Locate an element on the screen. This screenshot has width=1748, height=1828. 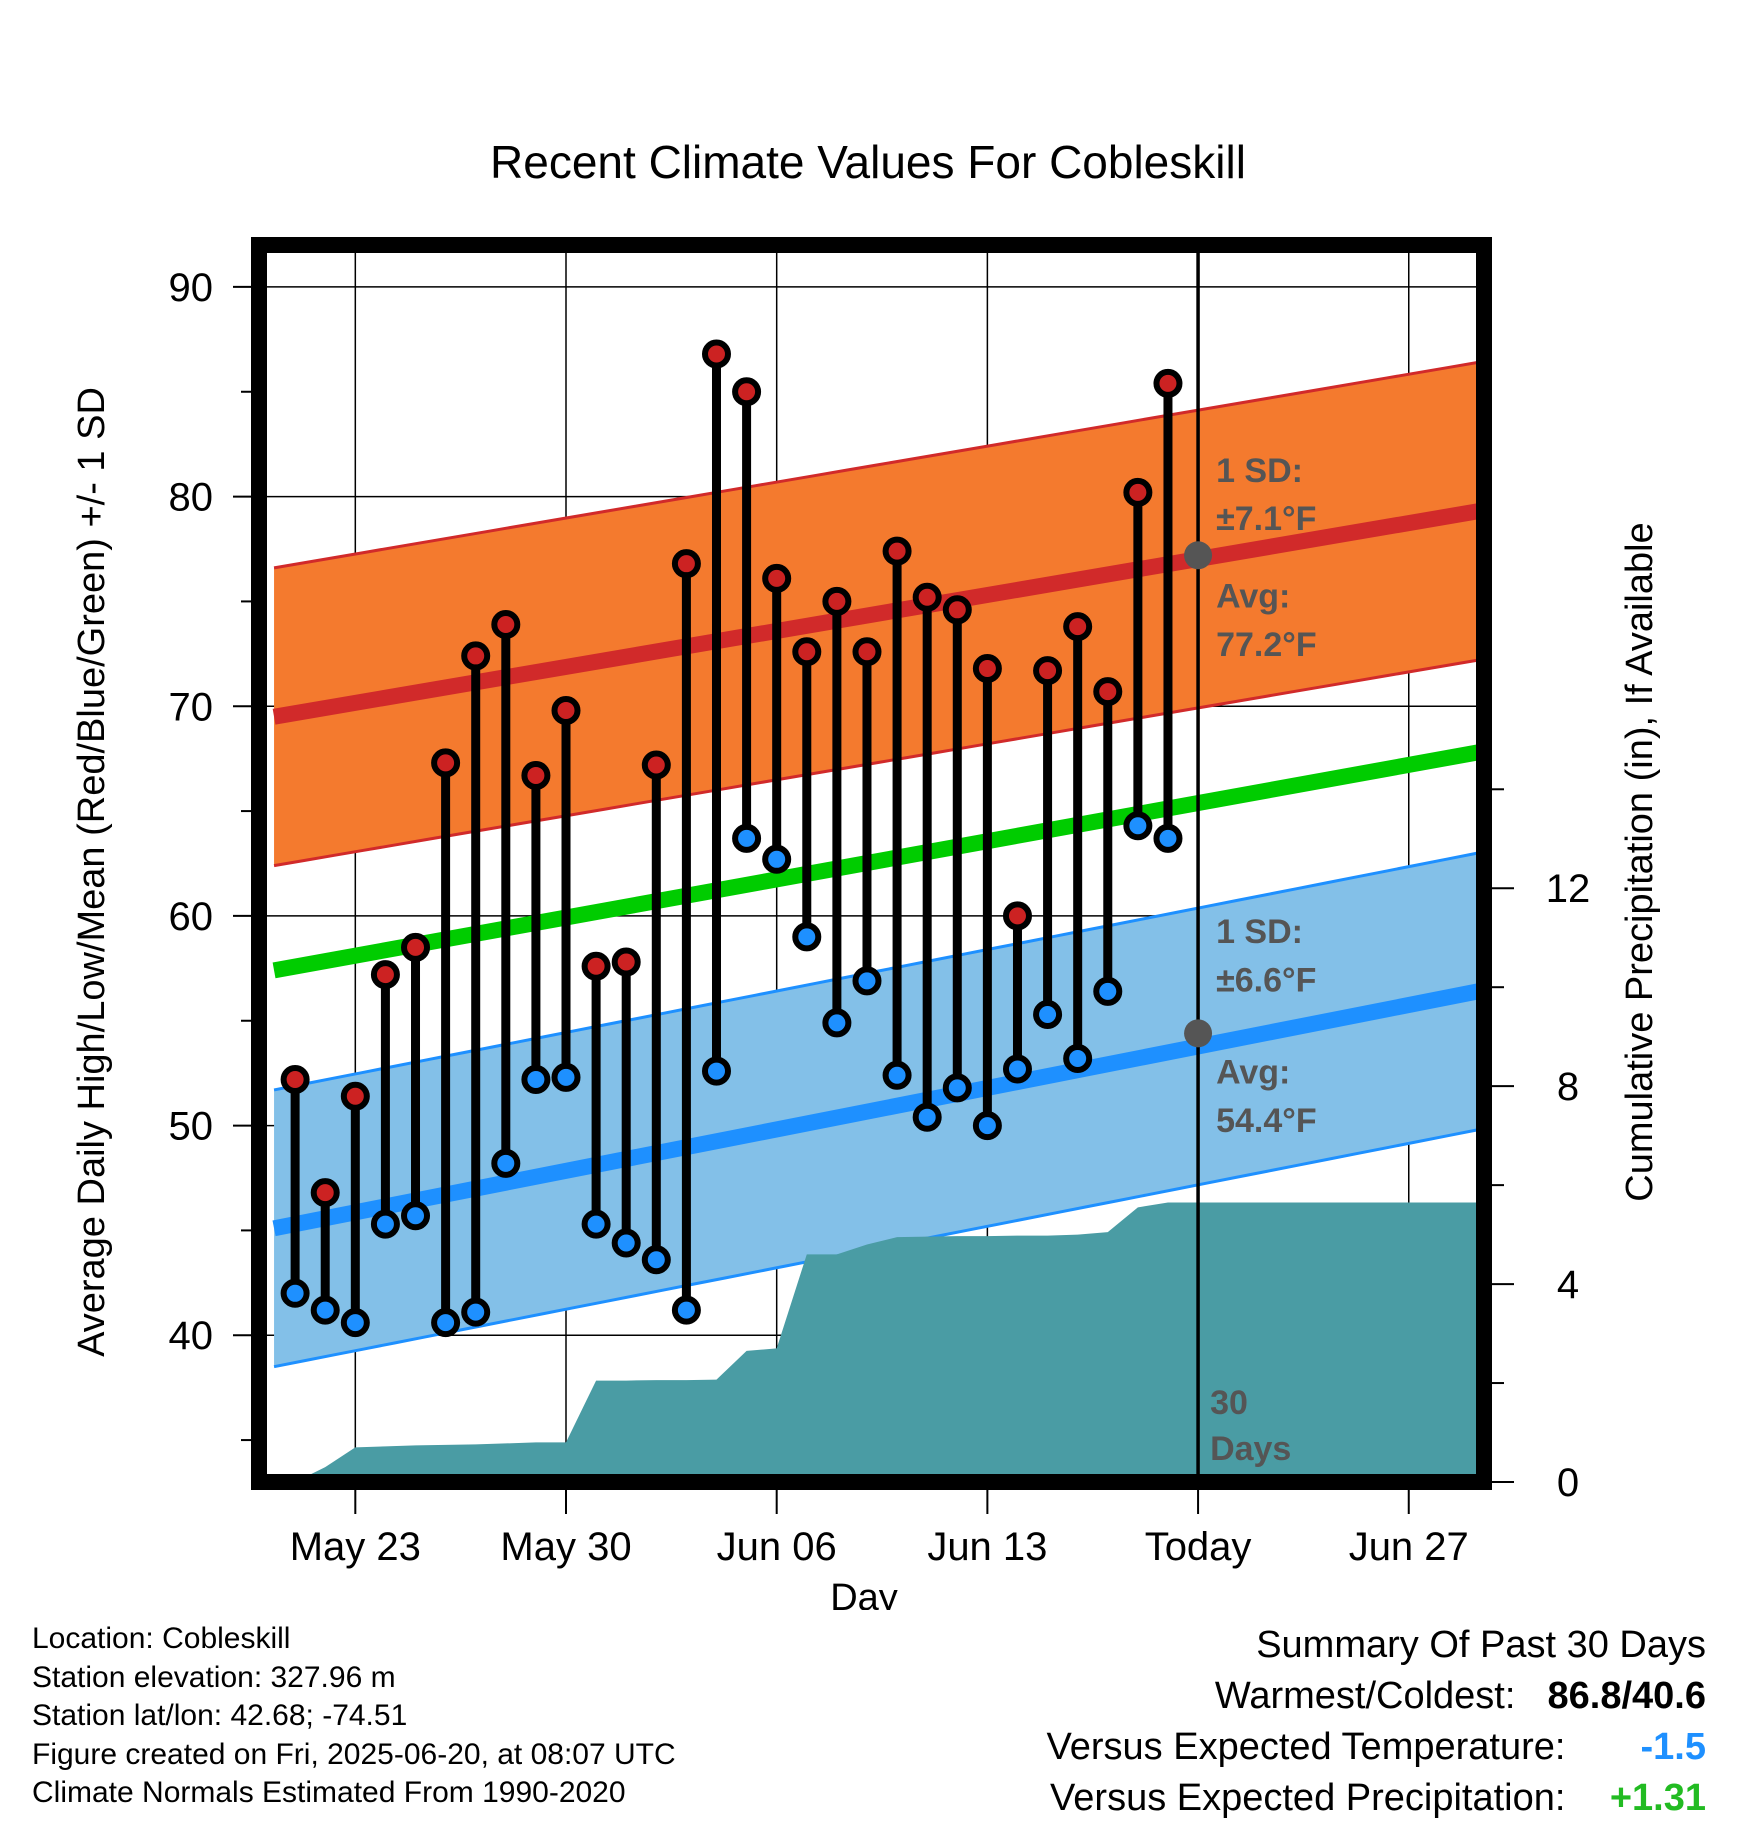
location-text: Location: Cobleskill is located at coordinates (161, 1638).